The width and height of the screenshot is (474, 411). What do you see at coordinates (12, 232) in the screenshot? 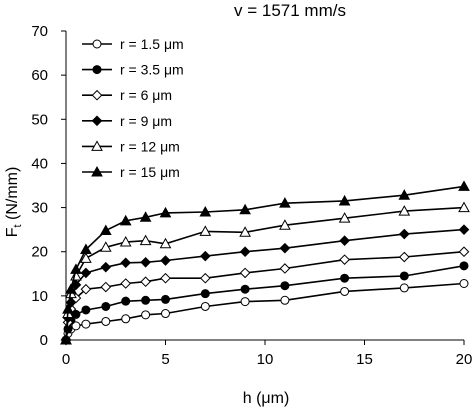
I see `y-axis-title-main: F` at bounding box center [12, 232].